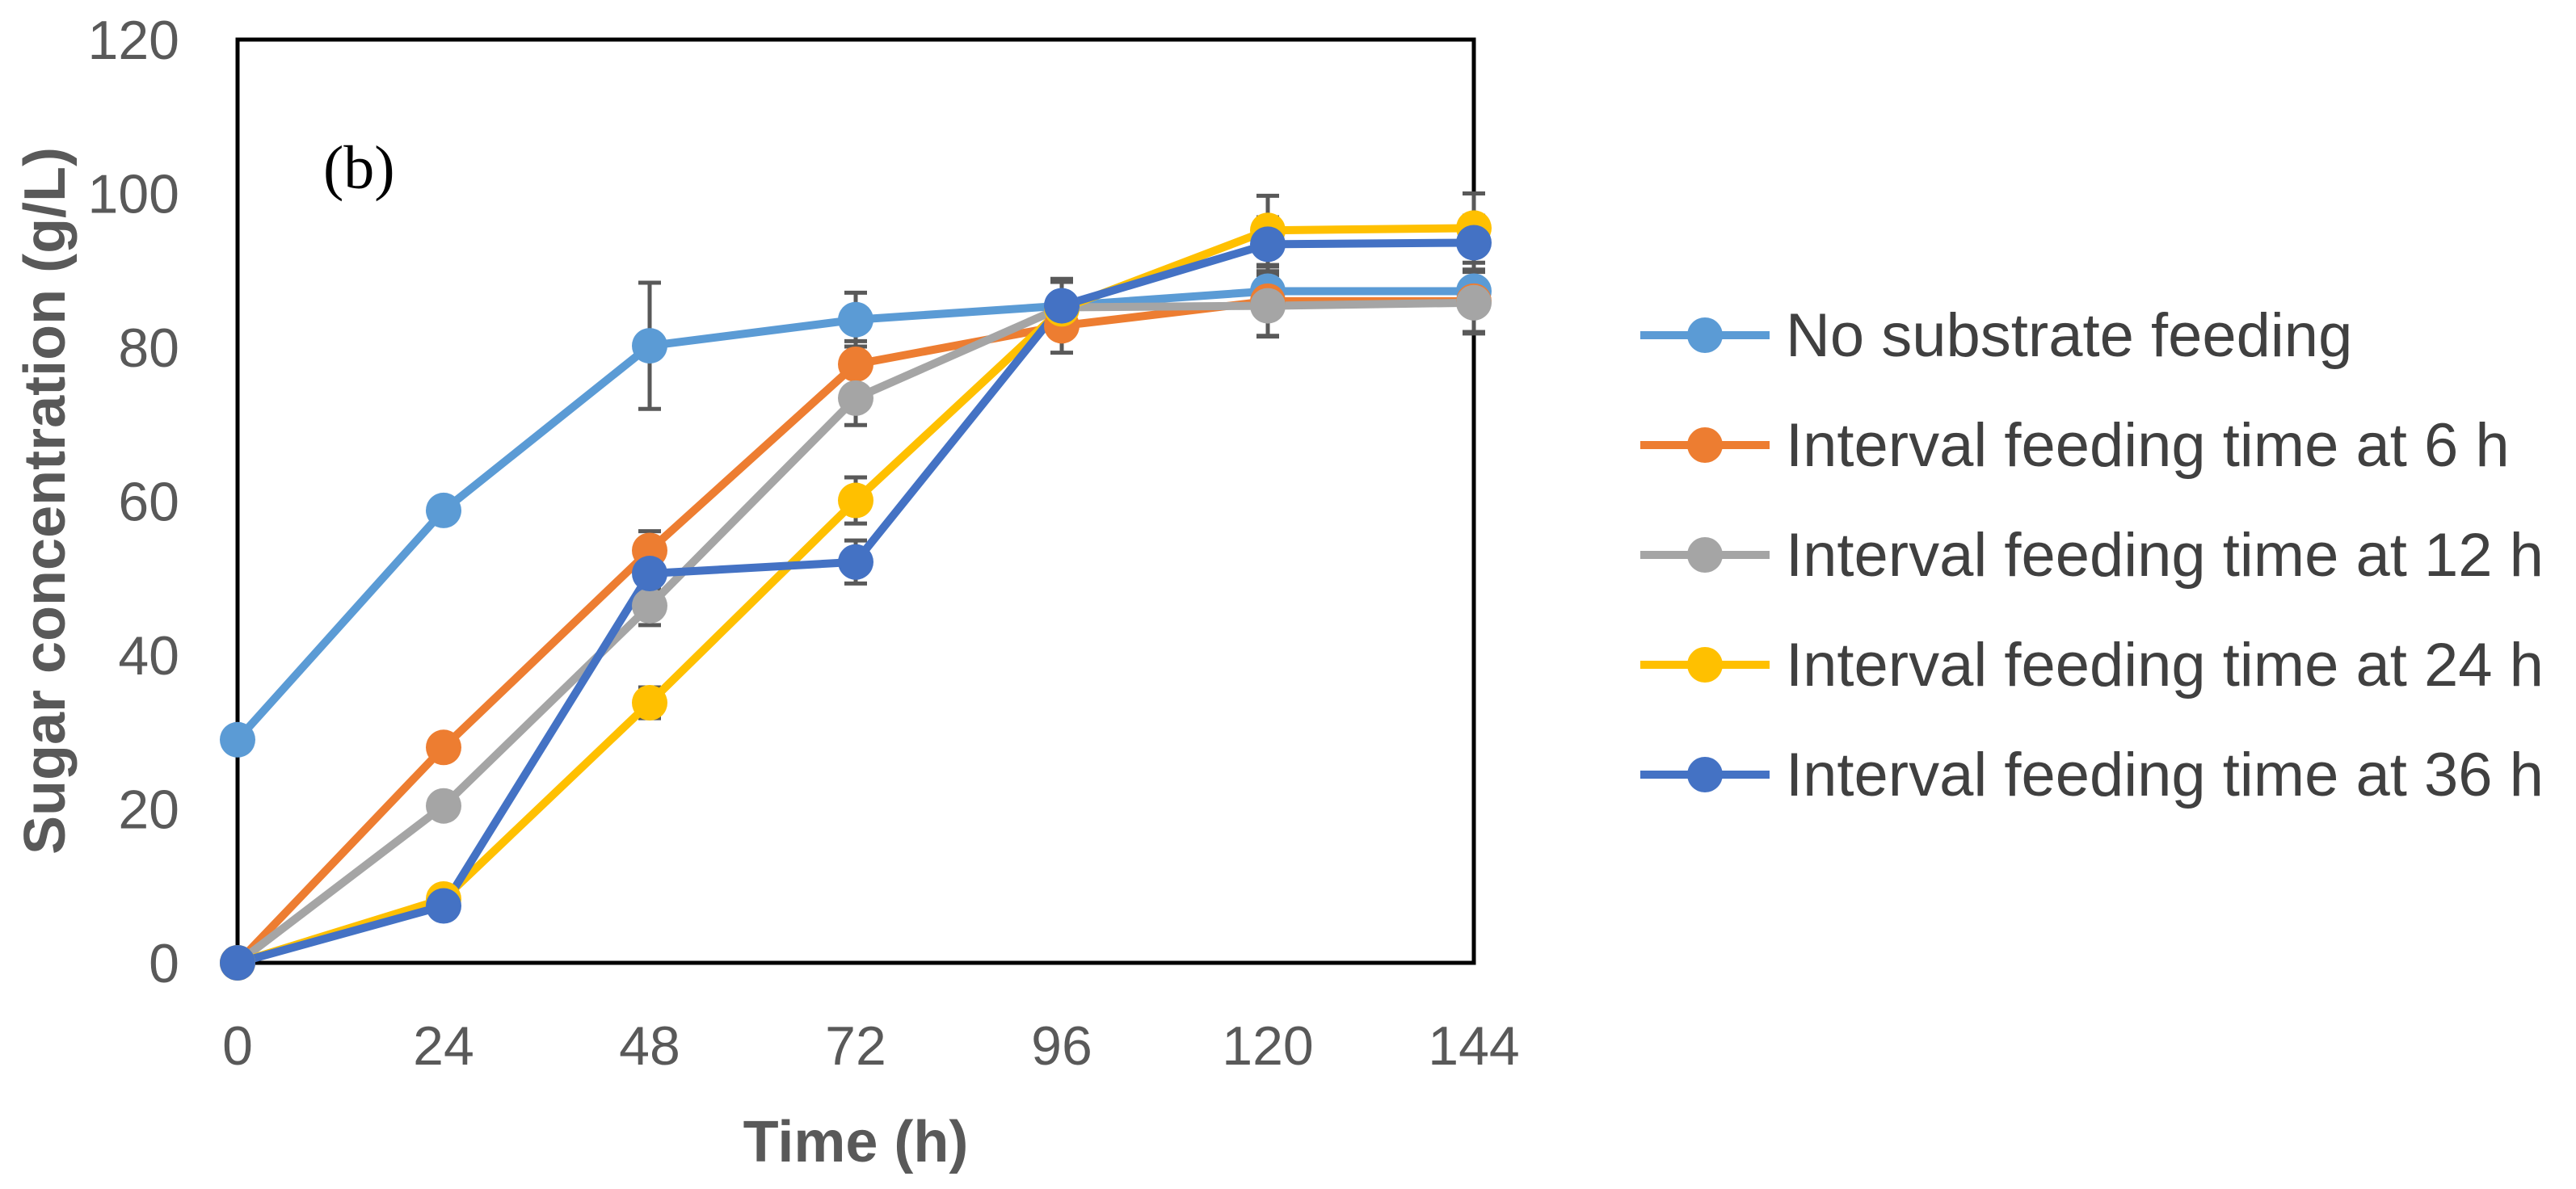 The width and height of the screenshot is (2576, 1189). What do you see at coordinates (1267, 1046) in the screenshot?
I see `x-tick-label: 120` at bounding box center [1267, 1046].